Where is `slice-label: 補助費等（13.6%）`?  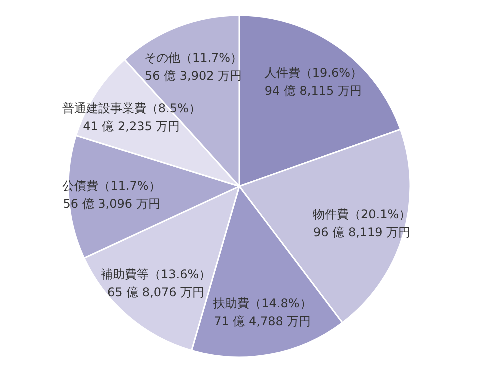
slice-label: 補助費等（13.6%） is located at coordinates (156, 275).